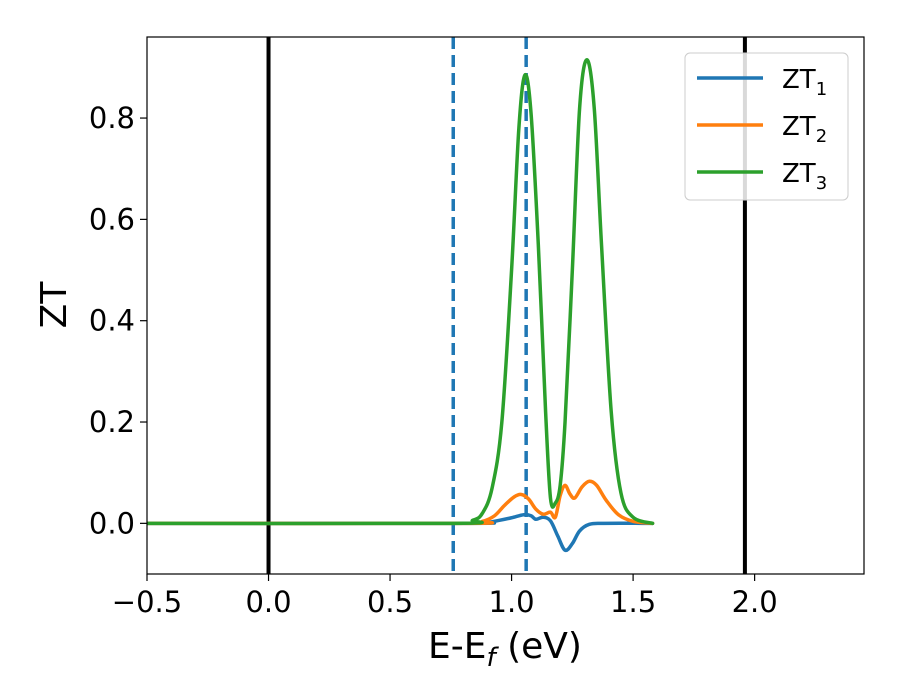 The image size is (900, 700). Describe the element at coordinates (804, 176) in the screenshot. I see `legend-label-zt3: ZT3` at that location.